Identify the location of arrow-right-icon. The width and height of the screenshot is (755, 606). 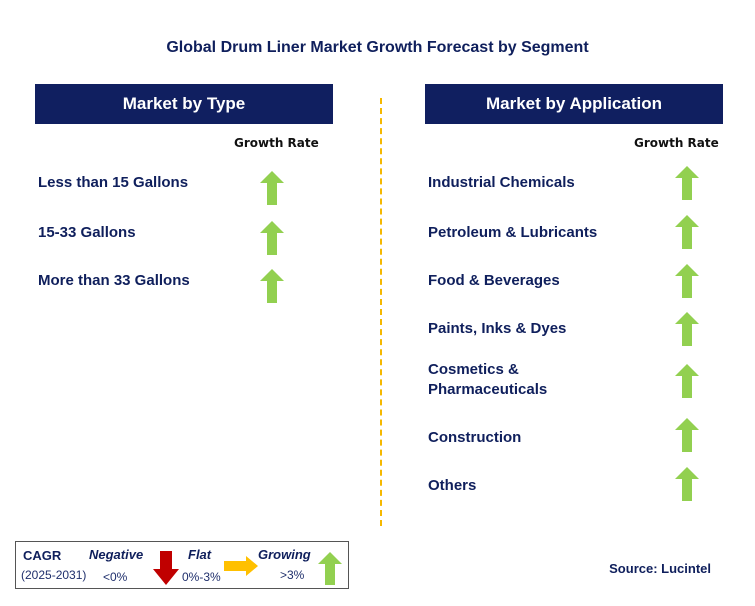
(241, 566).